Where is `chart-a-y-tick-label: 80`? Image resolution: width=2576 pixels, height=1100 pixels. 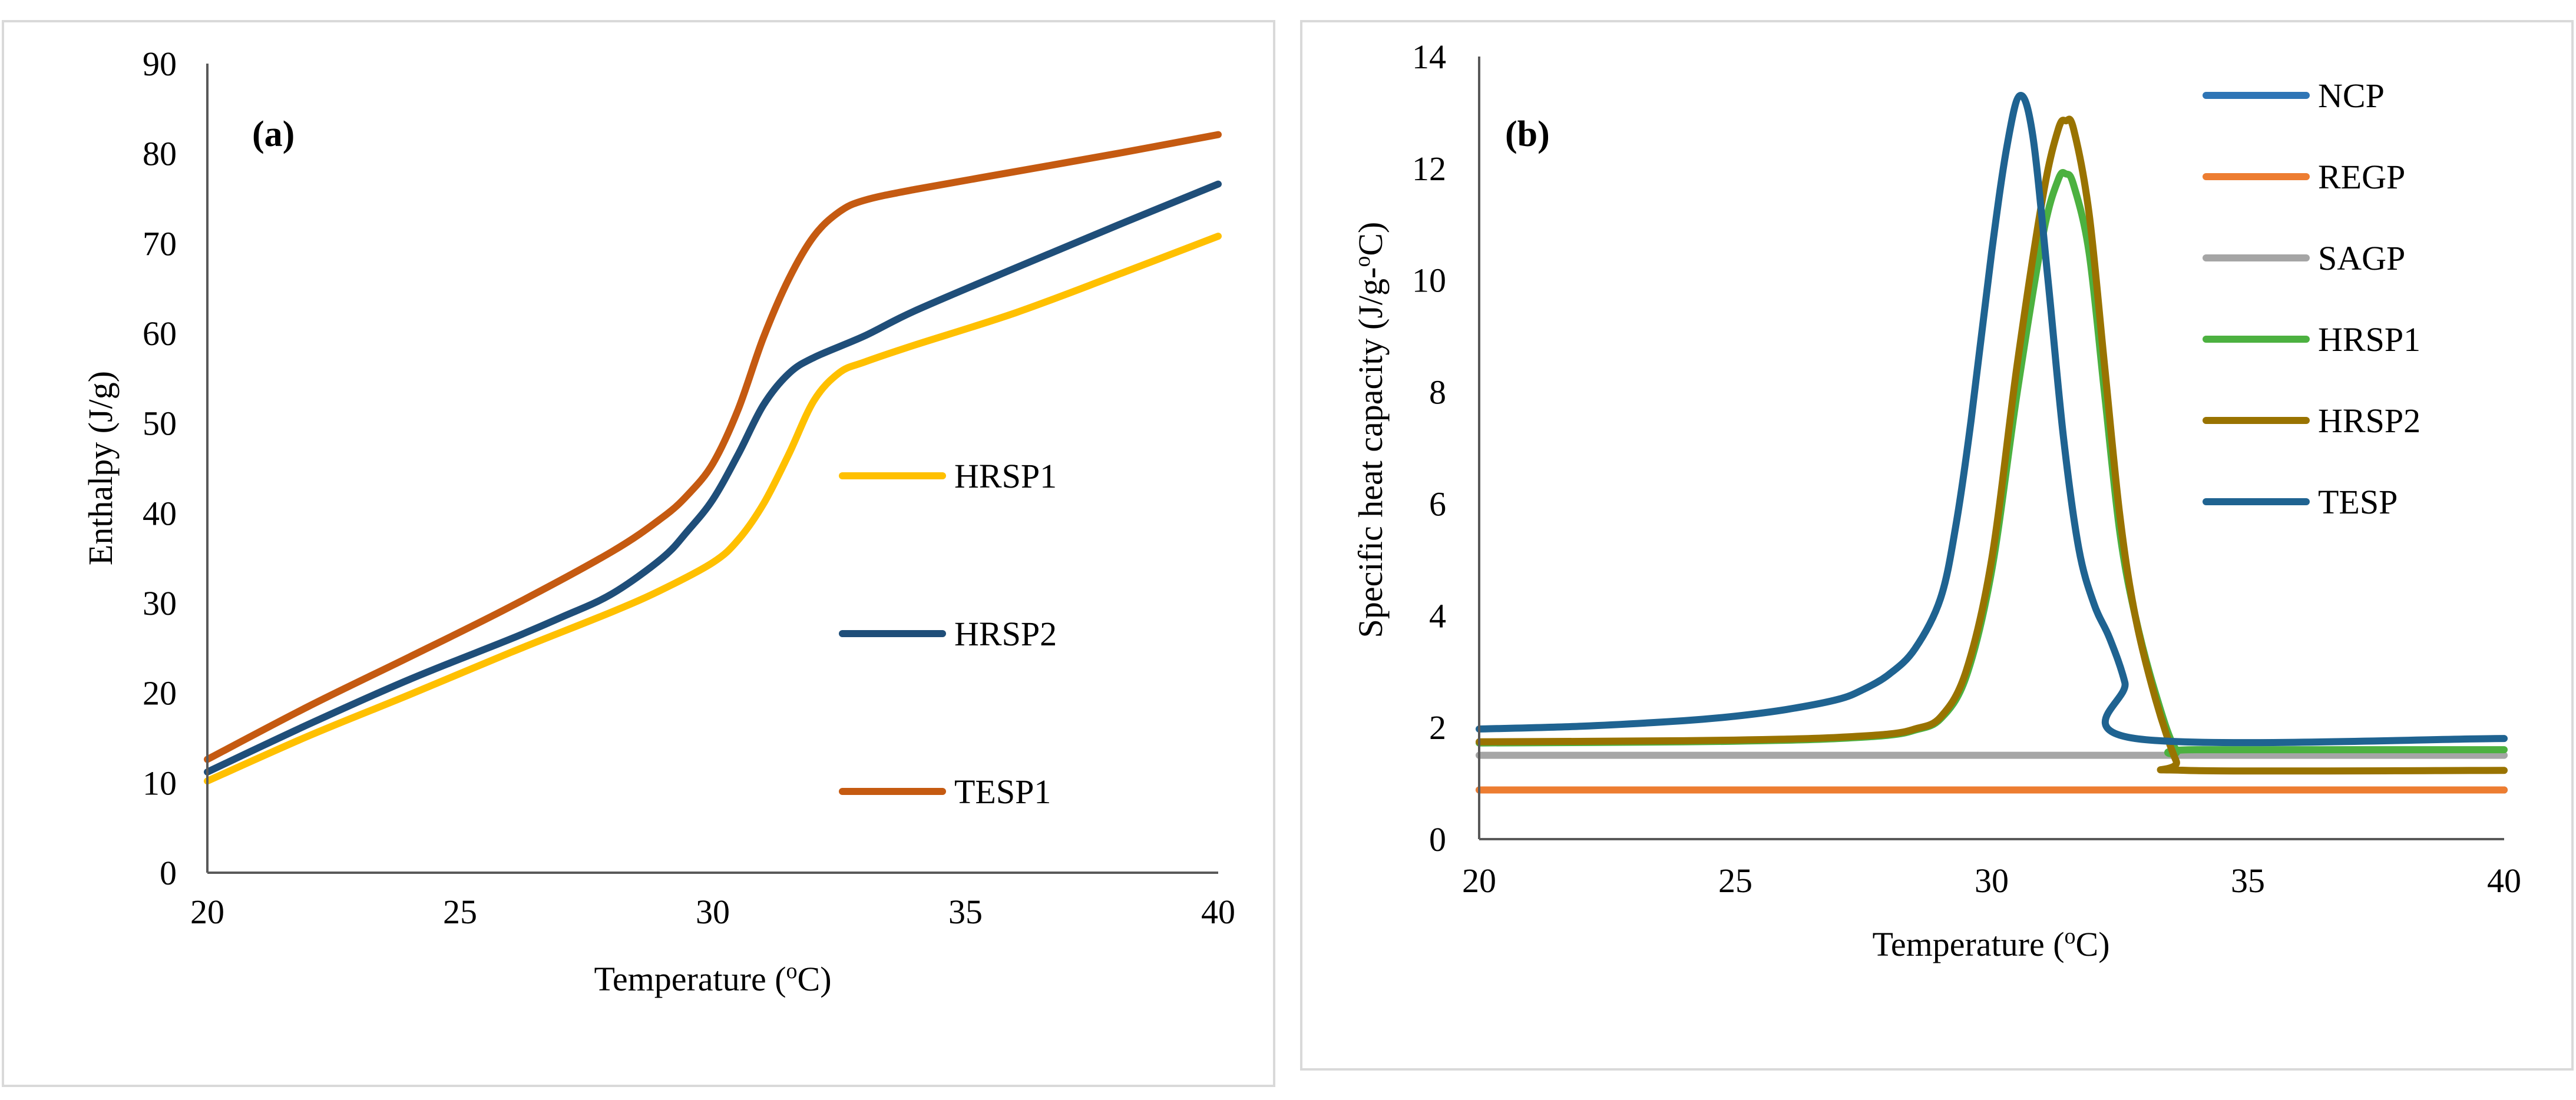 chart-a-y-tick-label: 80 is located at coordinates (160, 154).